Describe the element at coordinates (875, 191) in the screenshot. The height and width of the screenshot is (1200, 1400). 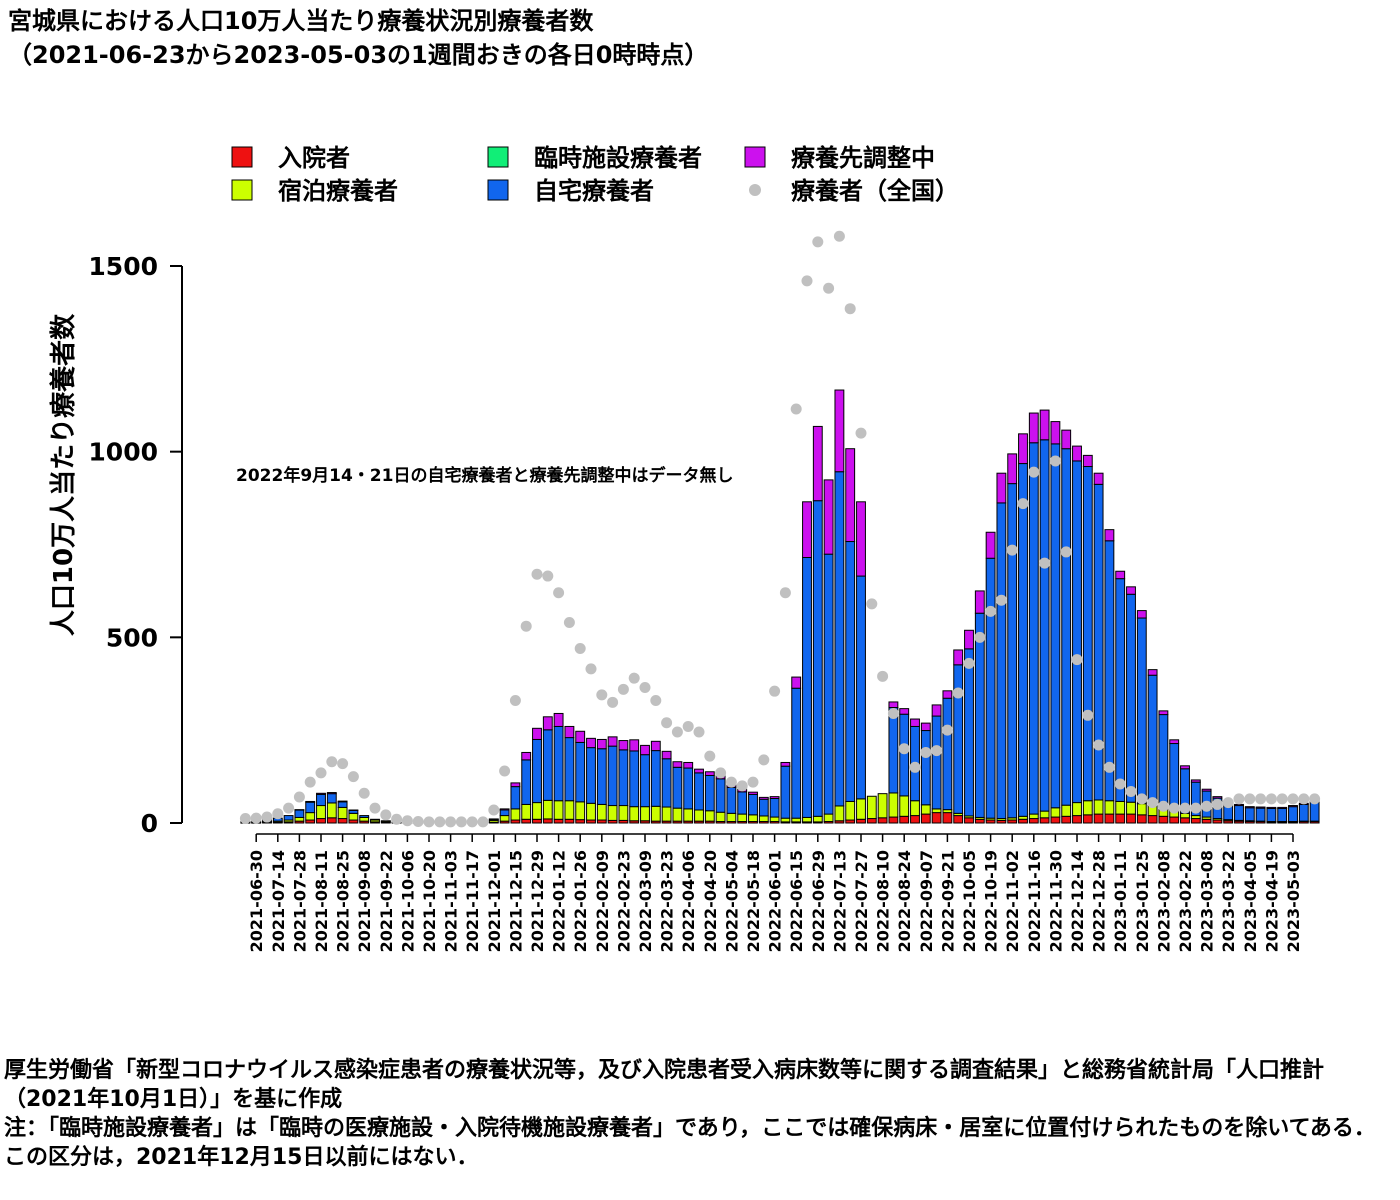
I see `legend-label: 療養者（全国）` at that location.